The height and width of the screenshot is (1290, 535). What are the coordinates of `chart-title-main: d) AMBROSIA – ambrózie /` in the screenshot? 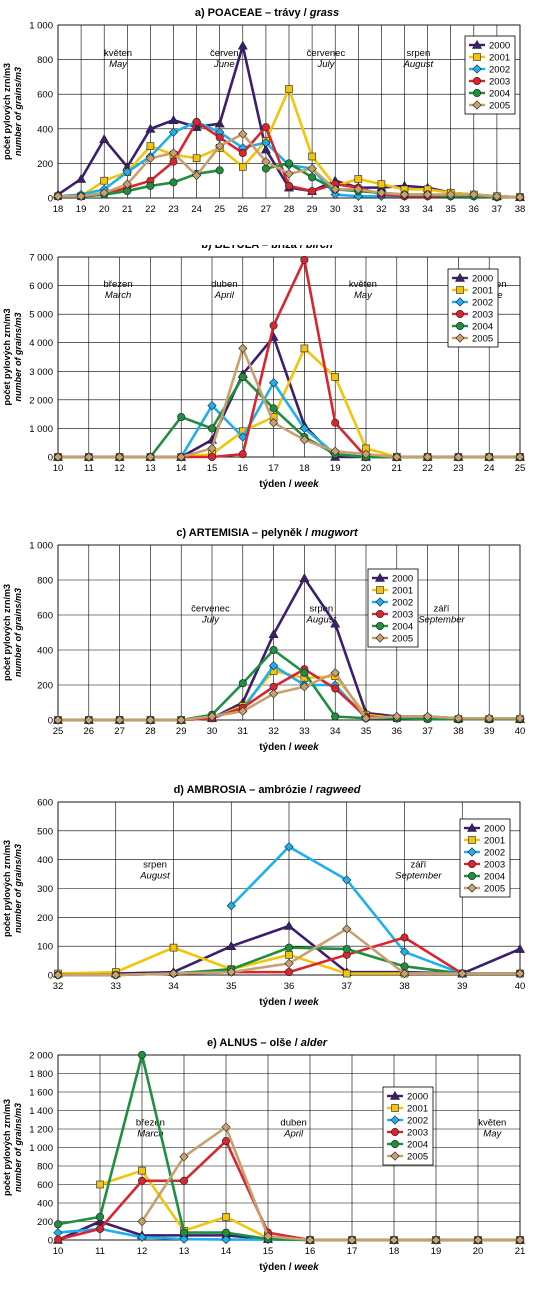 It's located at (245, 790).